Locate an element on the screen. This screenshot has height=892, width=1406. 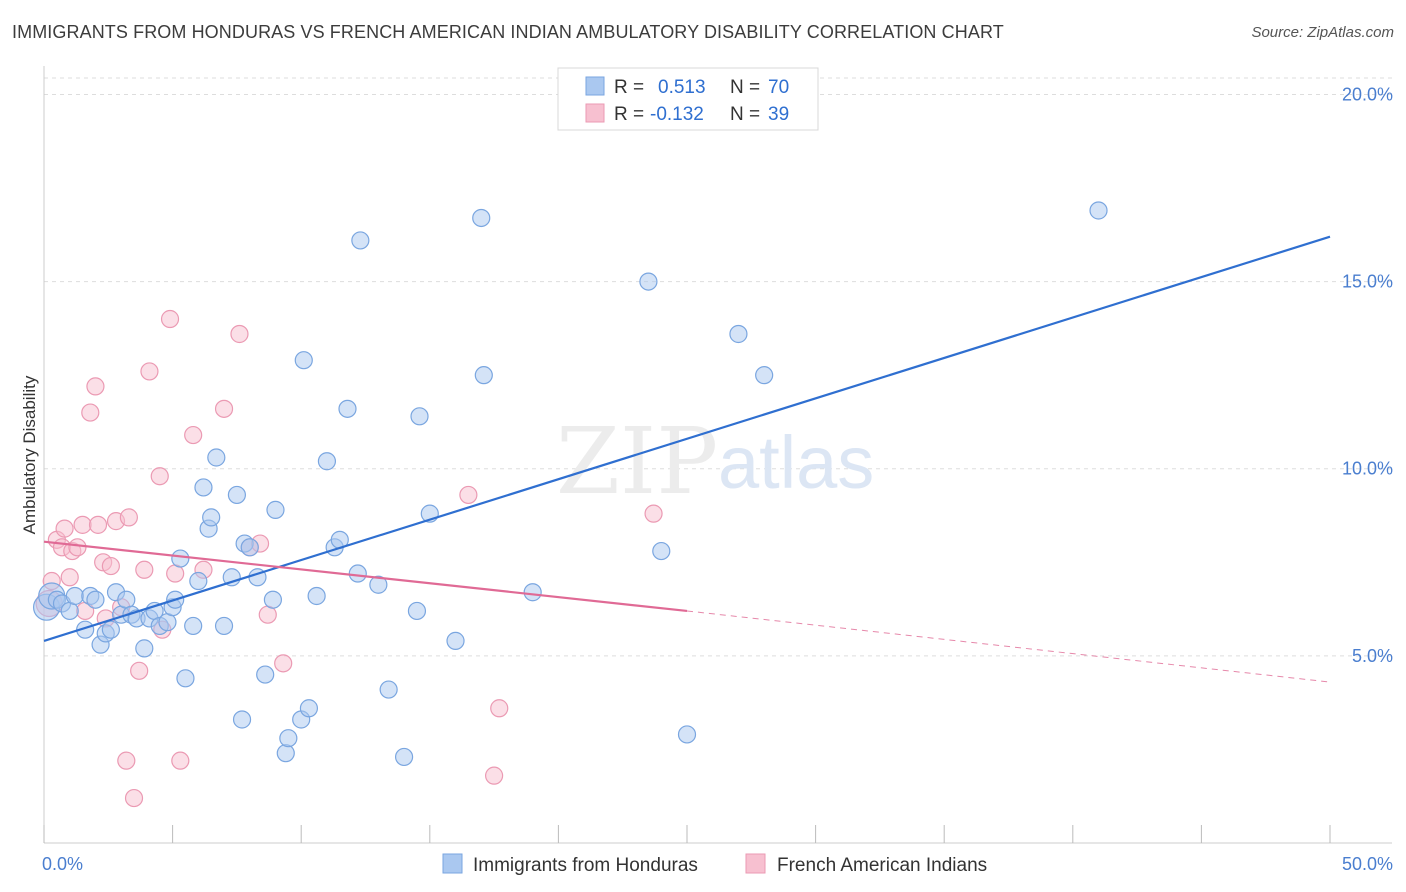
bottom-legend-label-2: French American Indians is located at coordinates (882, 865).